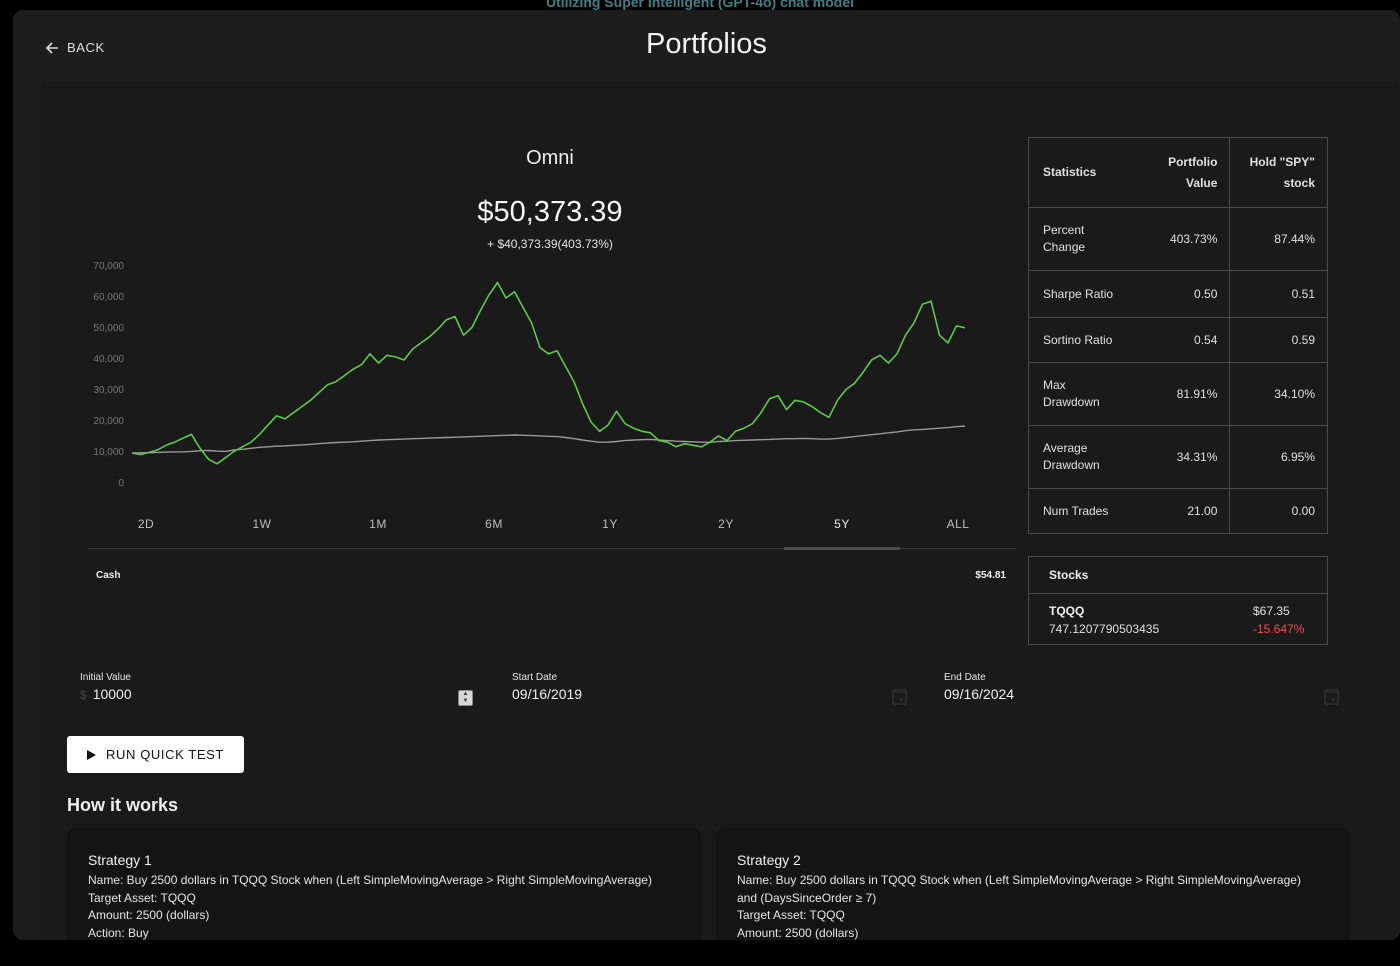 This screenshot has width=1400, height=966. I want to click on y-tick-label: 40,000, so click(108, 359).